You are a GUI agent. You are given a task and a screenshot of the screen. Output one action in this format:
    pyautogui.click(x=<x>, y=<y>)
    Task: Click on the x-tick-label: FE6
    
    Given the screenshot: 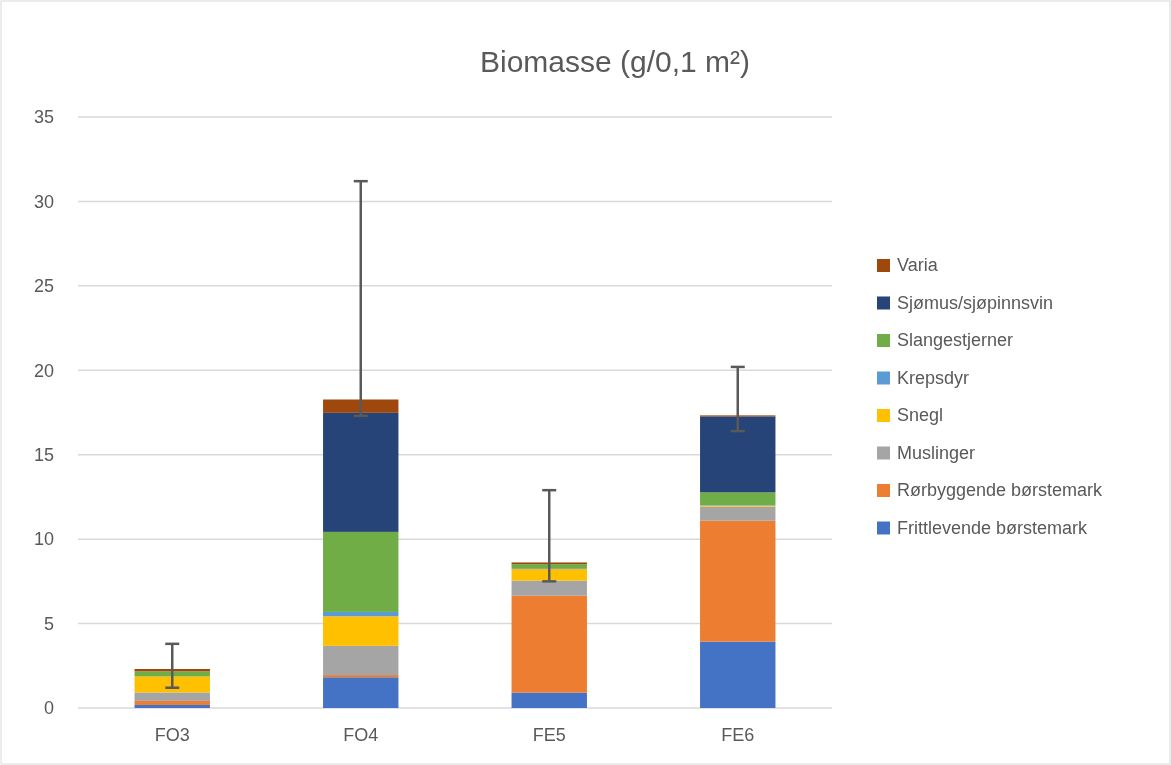 What is the action you would take?
    pyautogui.click(x=738, y=735)
    